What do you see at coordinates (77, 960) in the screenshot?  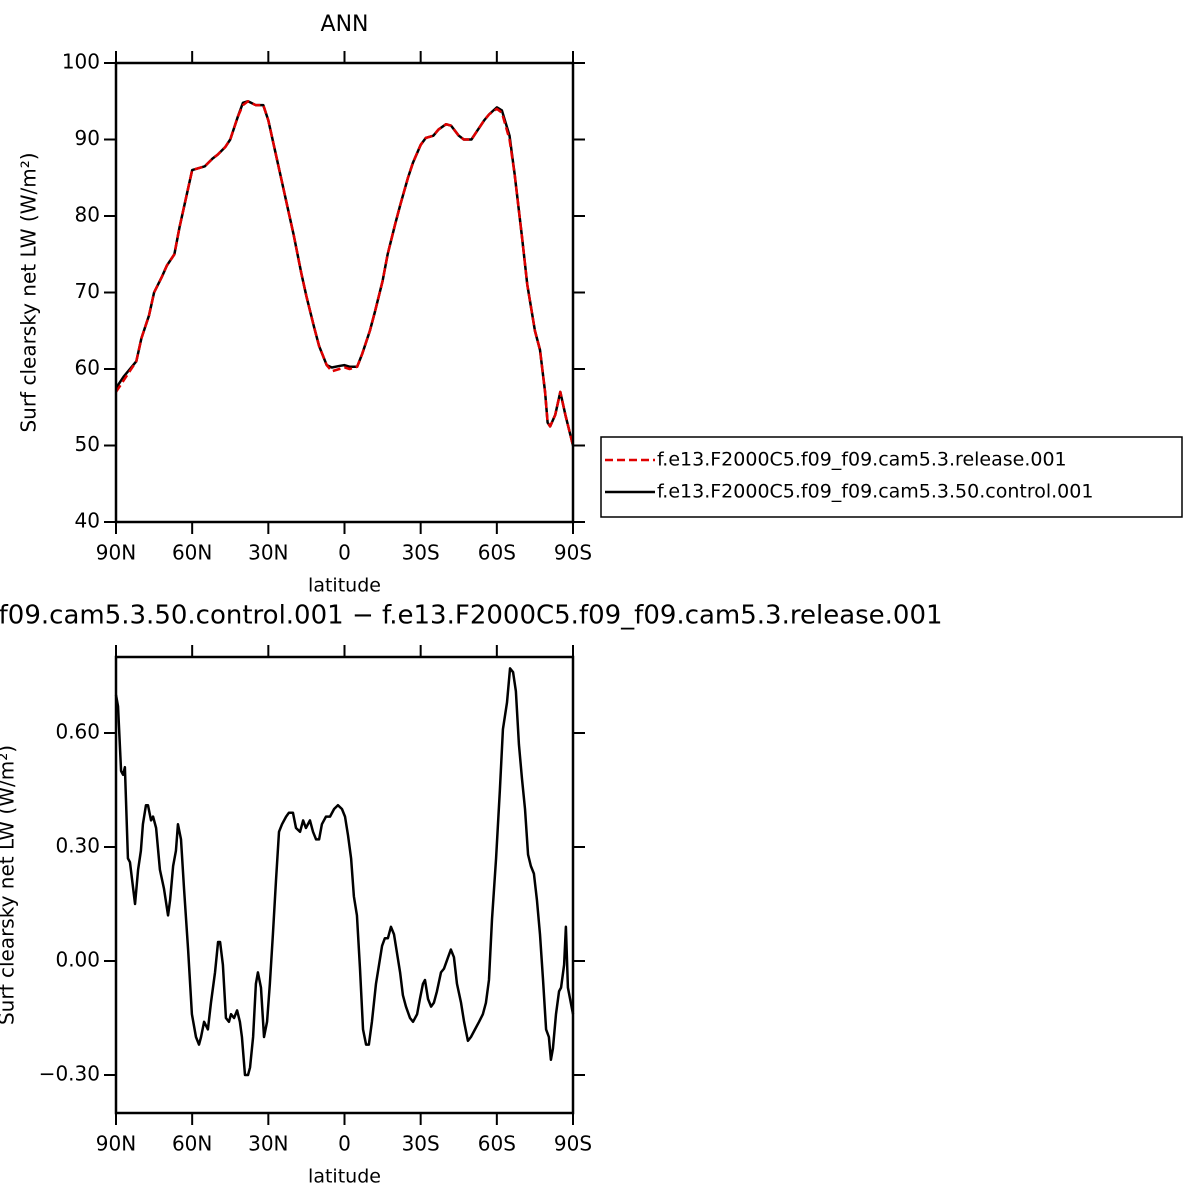 I see `y-tick-label: 0.00` at bounding box center [77, 960].